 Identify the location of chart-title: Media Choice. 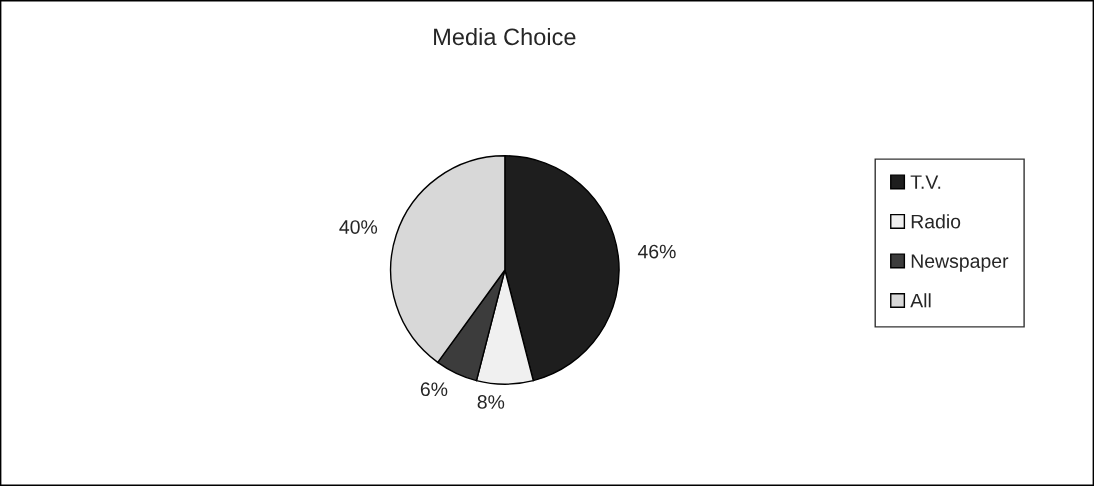
(505, 36).